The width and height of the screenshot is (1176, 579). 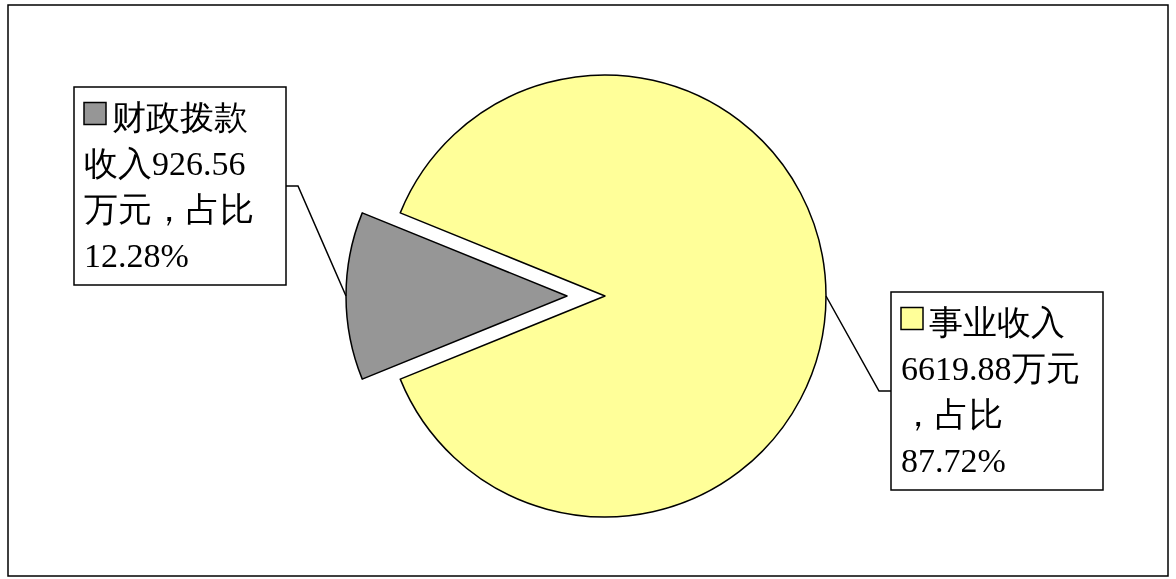 I want to click on legend-label: 财政拨款收入926.56万元，占比12.28%, so click(x=169, y=186).